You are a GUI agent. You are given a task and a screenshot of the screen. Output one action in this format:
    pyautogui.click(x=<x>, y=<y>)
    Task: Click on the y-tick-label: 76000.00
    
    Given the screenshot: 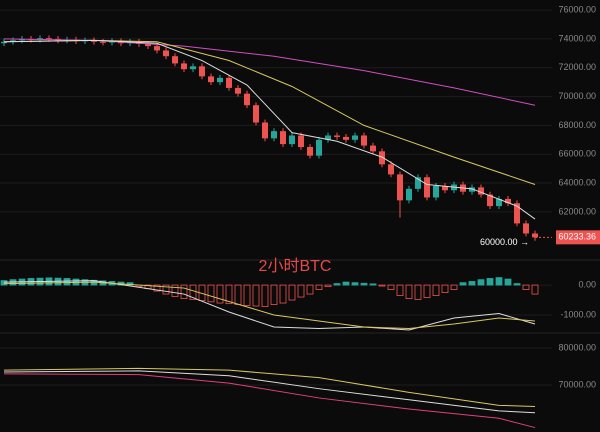 What is the action you would take?
    pyautogui.click(x=577, y=9)
    